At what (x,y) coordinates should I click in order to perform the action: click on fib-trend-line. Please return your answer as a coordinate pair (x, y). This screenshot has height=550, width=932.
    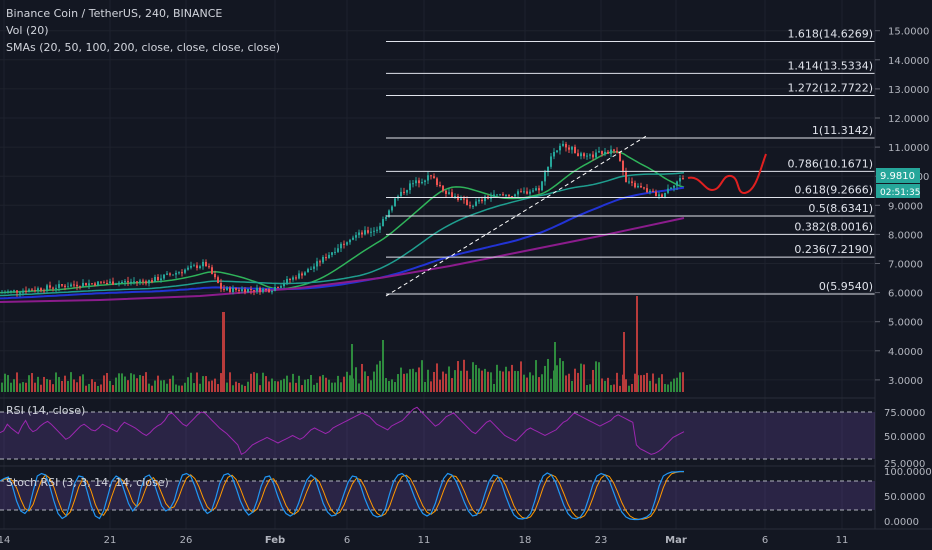
    Looking at the image, I should click on (517, 215).